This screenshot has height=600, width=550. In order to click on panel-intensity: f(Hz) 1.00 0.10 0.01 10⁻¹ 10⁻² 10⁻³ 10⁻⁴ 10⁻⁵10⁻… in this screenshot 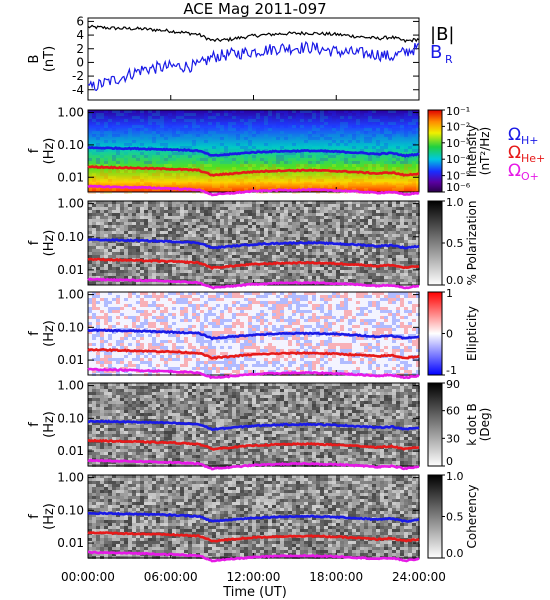, I will do `click(259, 151)`.